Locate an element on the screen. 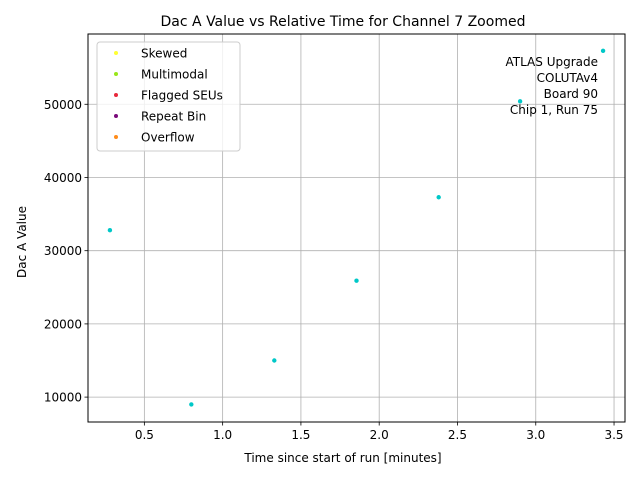 The image size is (640, 480). x-tick-label: 1.0 is located at coordinates (222, 435).